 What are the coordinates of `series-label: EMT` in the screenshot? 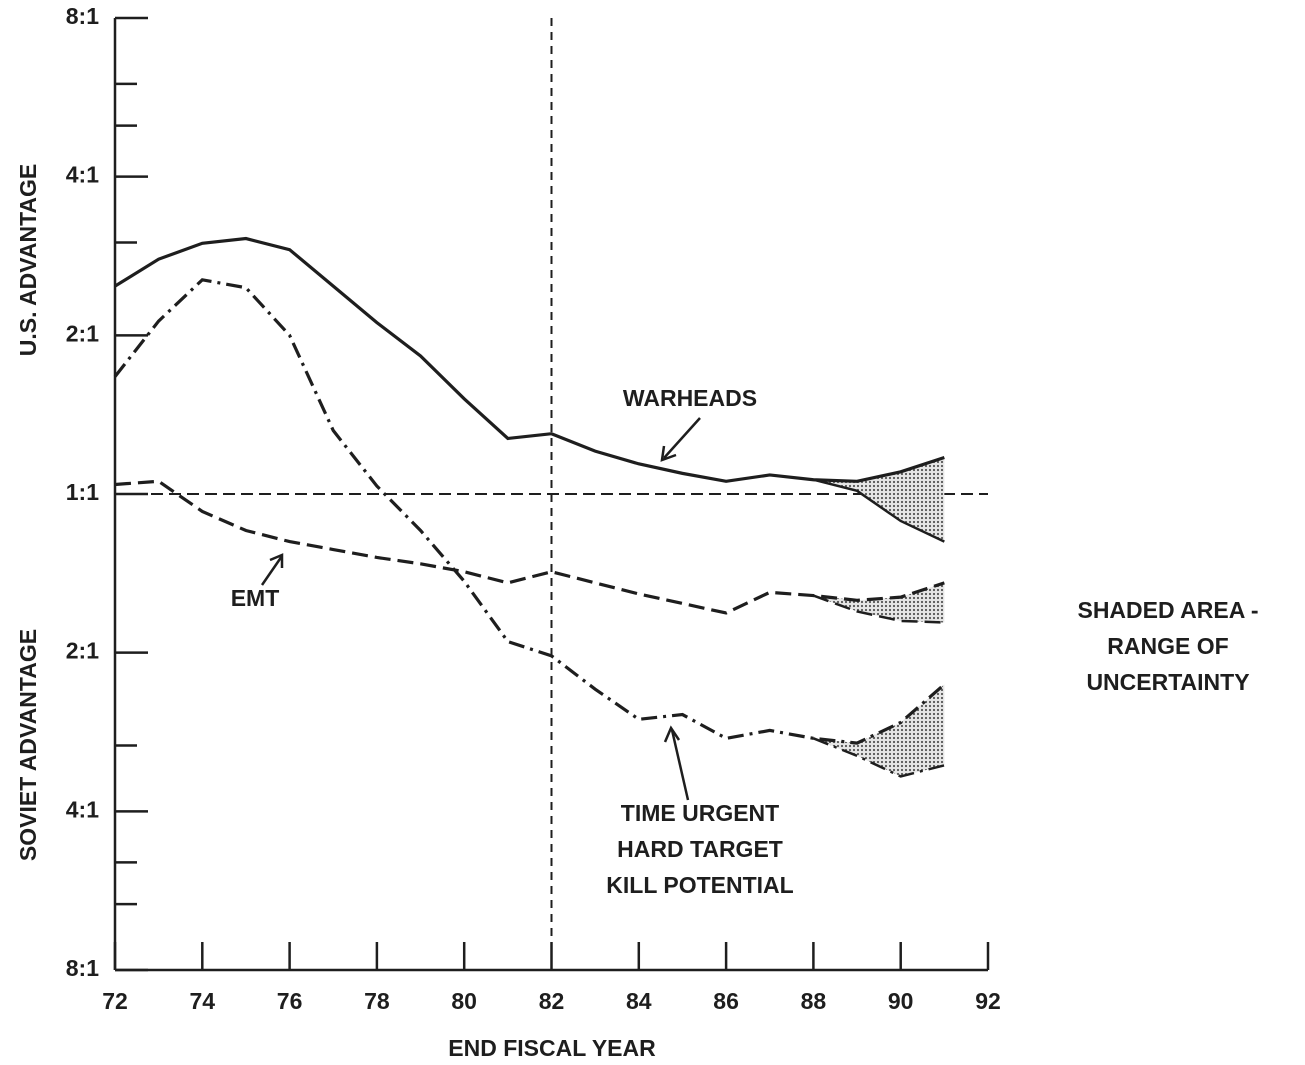 It's located at (255, 598).